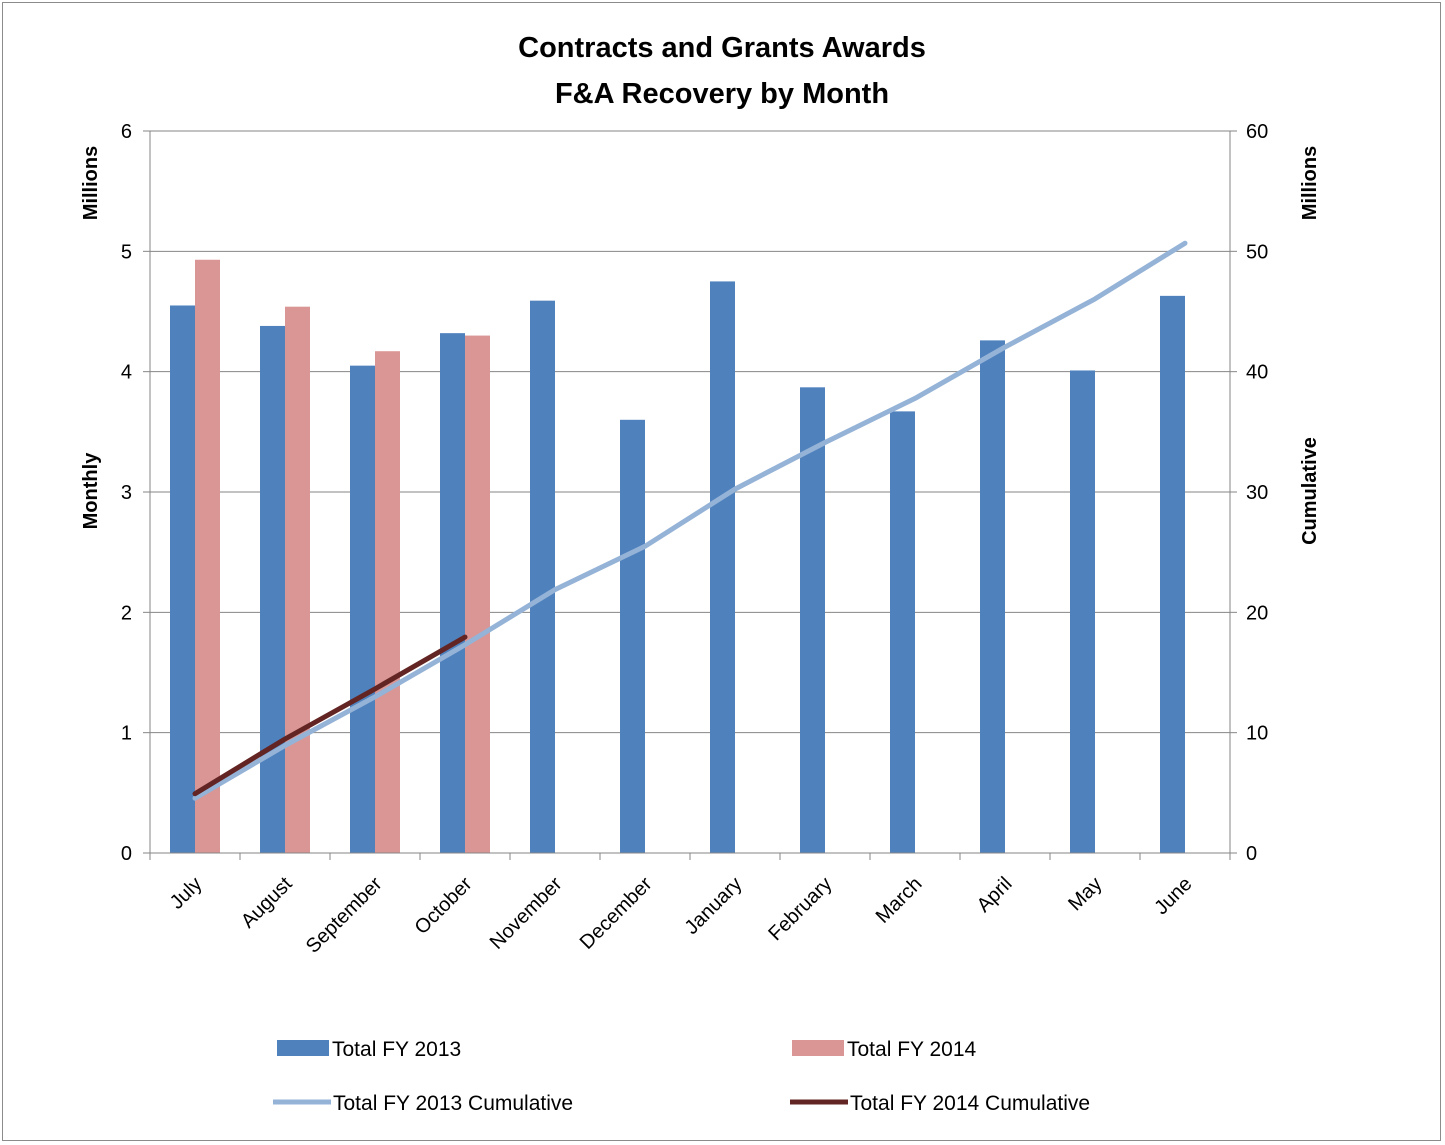 The width and height of the screenshot is (1445, 1145). Describe the element at coordinates (616, 913) in the screenshot. I see `category-label: December` at that location.